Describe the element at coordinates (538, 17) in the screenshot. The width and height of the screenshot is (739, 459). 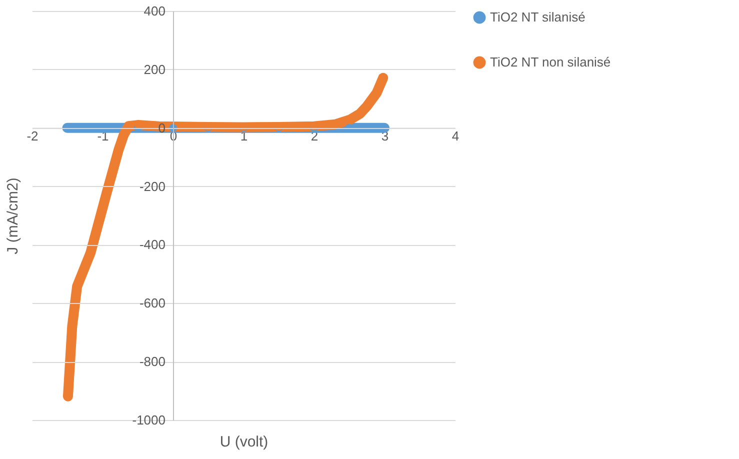
I see `legend-label: TiO2 NT silanisé` at that location.